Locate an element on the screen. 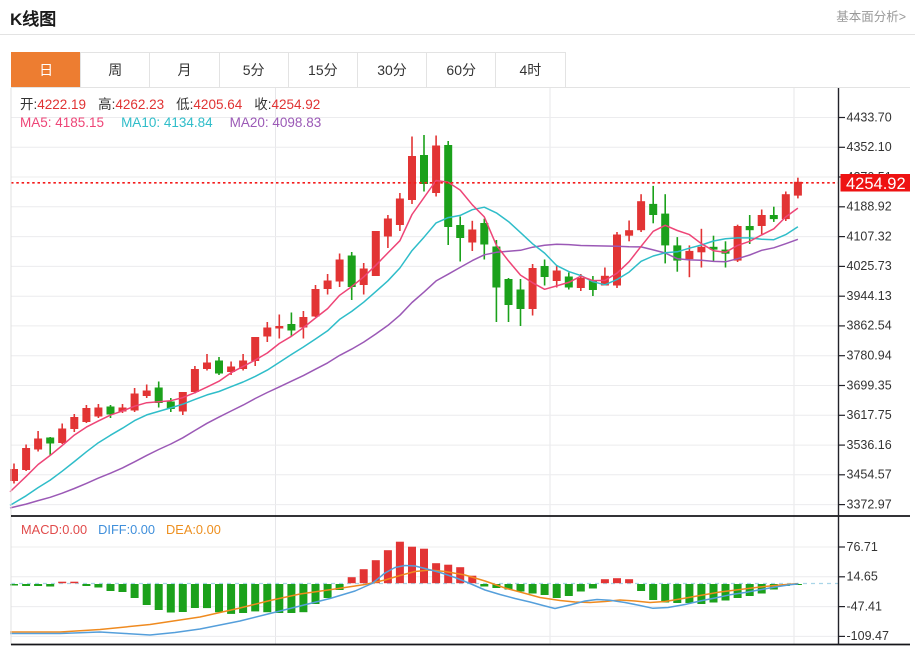 The width and height of the screenshot is (915, 651). svg-text: 4188.92 is located at coordinates (869, 207).